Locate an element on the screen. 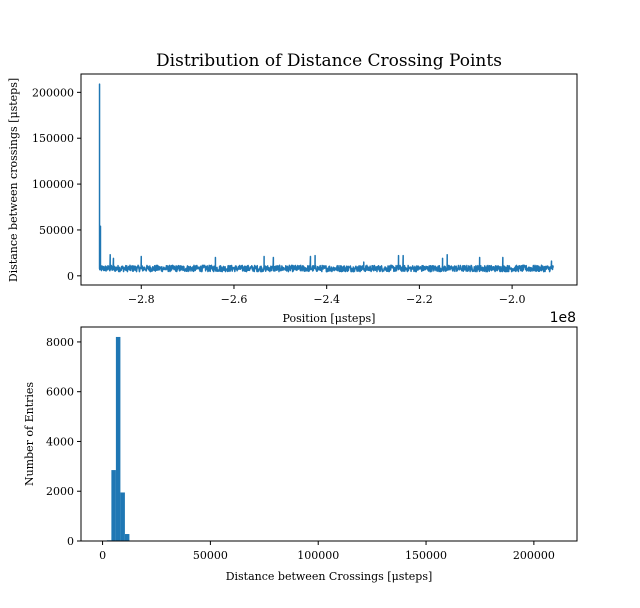  x-tick-label: 200000 is located at coordinates (534, 555).